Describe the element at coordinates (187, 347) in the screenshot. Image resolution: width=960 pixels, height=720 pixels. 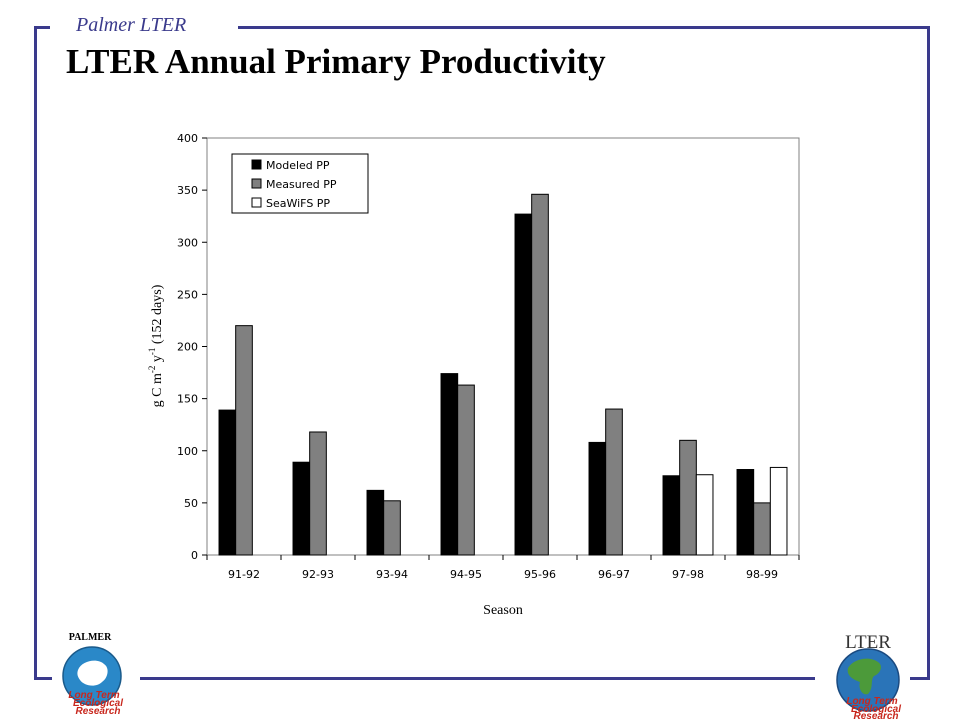
I see `y-tick-label: 200` at that location.